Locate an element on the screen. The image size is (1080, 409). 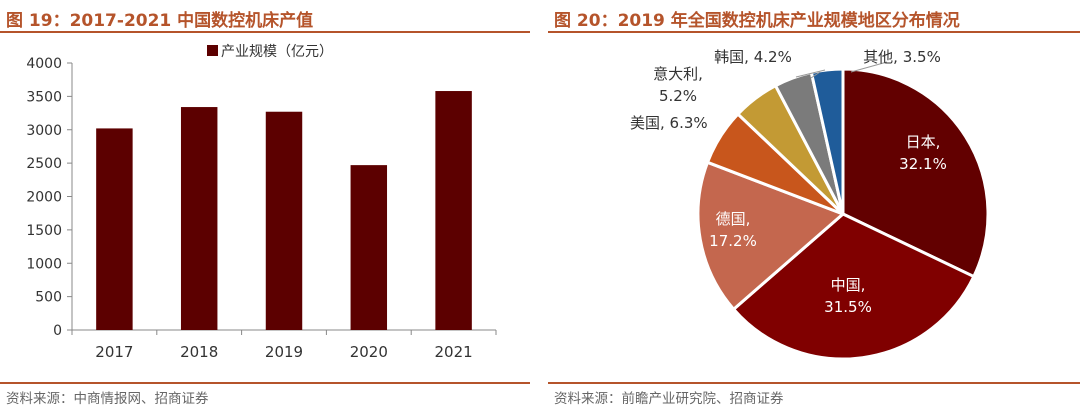
slice-value-label: 5.2% is located at coordinates (678, 96).